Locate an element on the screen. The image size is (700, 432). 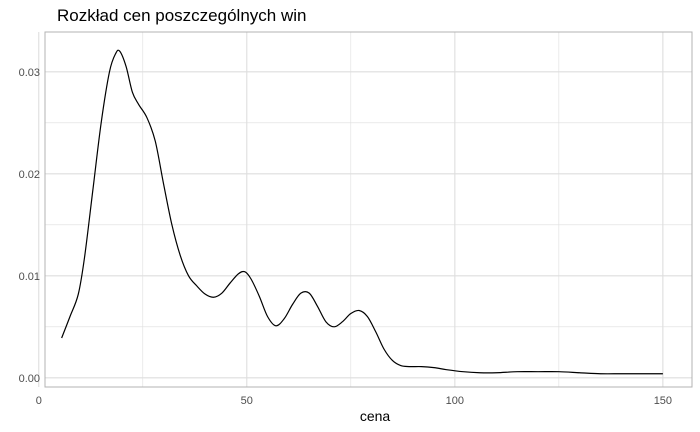
x-tick-label: 150 is located at coordinates (663, 401).